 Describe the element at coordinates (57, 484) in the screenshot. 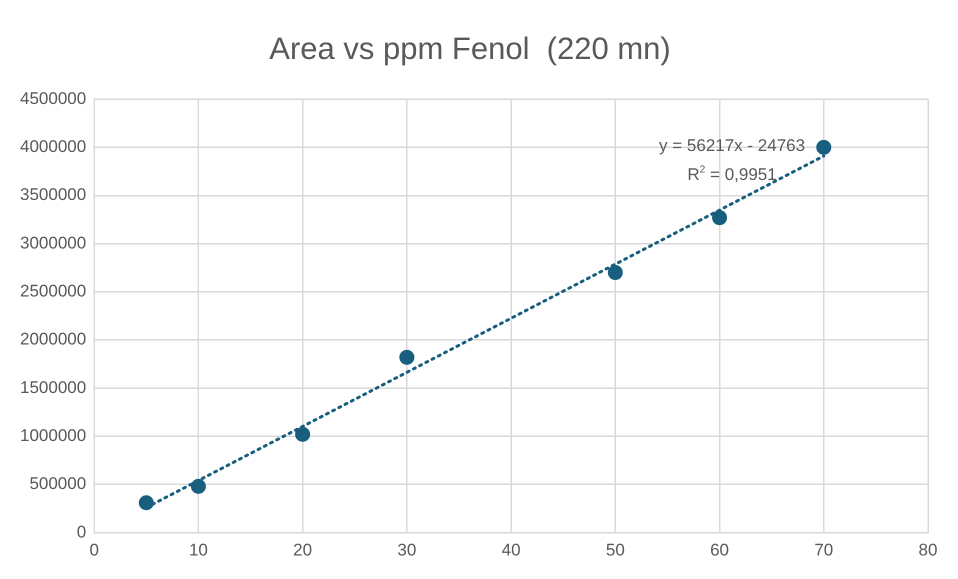

I see `y-tick-label: 500000` at that location.